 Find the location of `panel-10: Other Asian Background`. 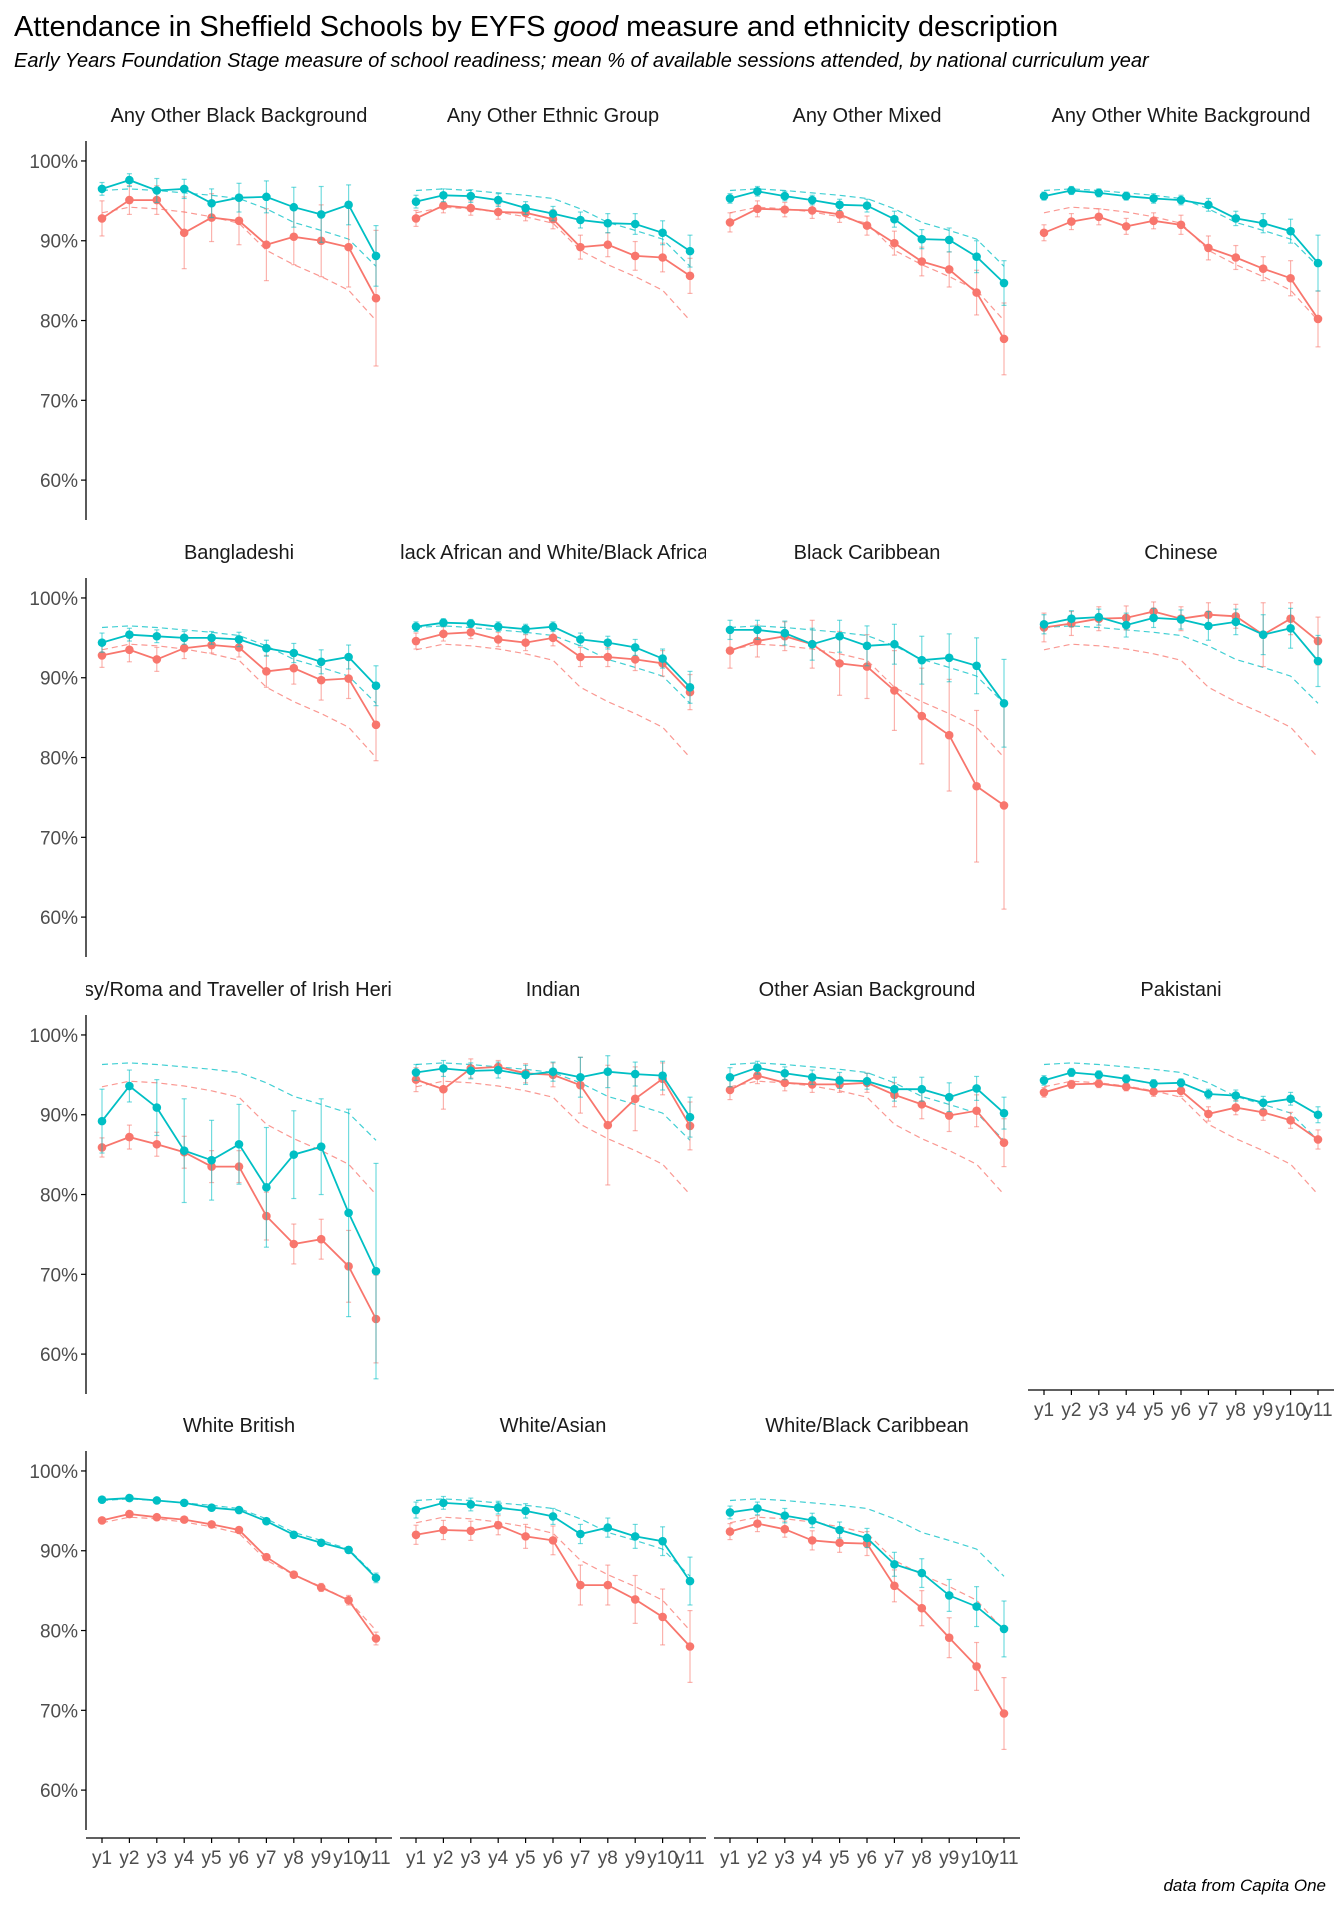

panel-10: Other Asian Background is located at coordinates (867, 1087).